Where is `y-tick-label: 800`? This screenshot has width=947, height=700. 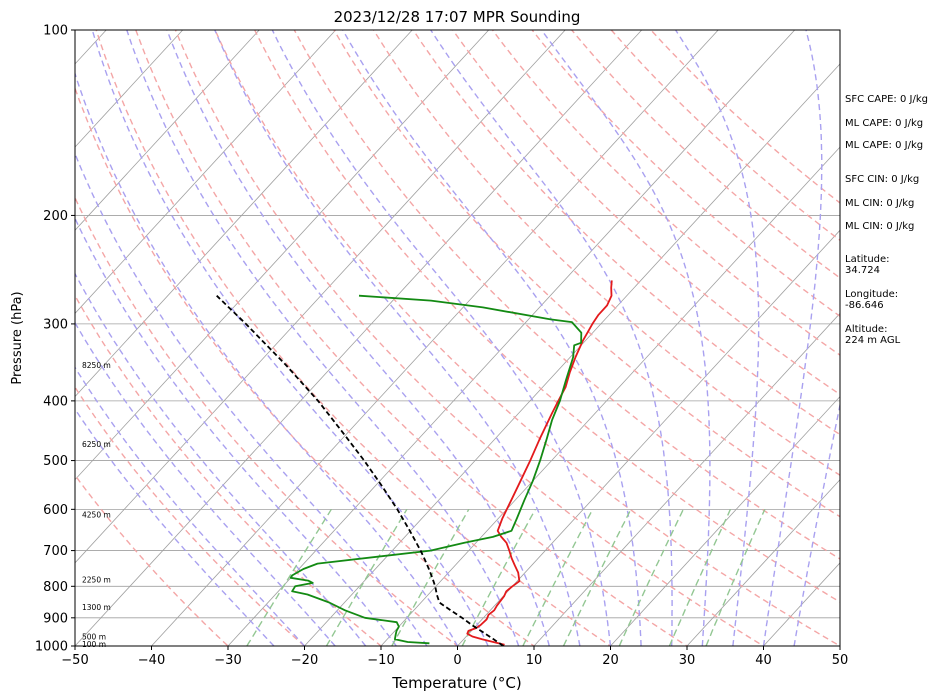 y-tick-label: 800 is located at coordinates (55, 587).